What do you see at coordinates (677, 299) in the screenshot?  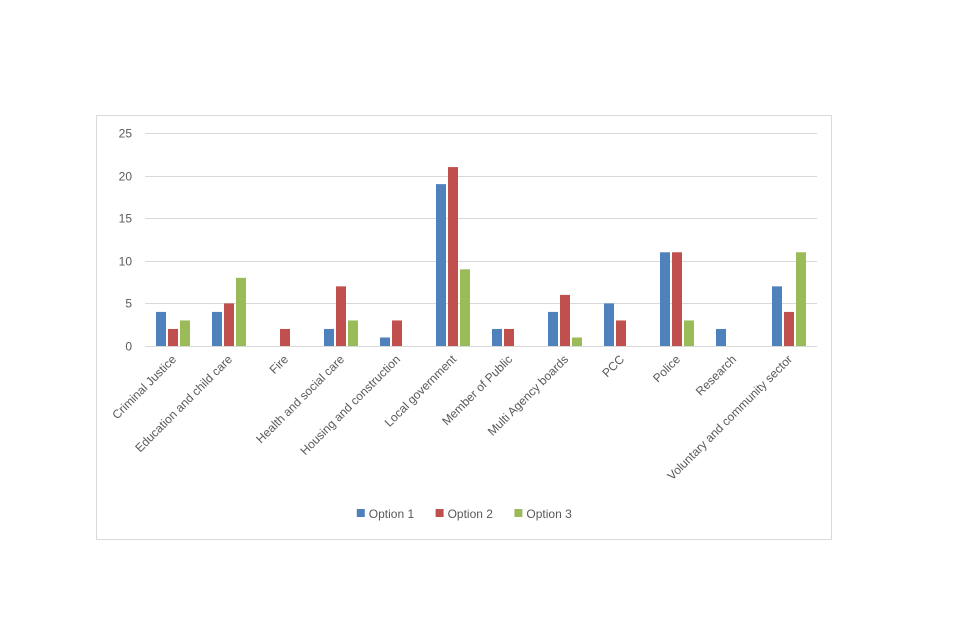 I see `bar-option-2-police` at bounding box center [677, 299].